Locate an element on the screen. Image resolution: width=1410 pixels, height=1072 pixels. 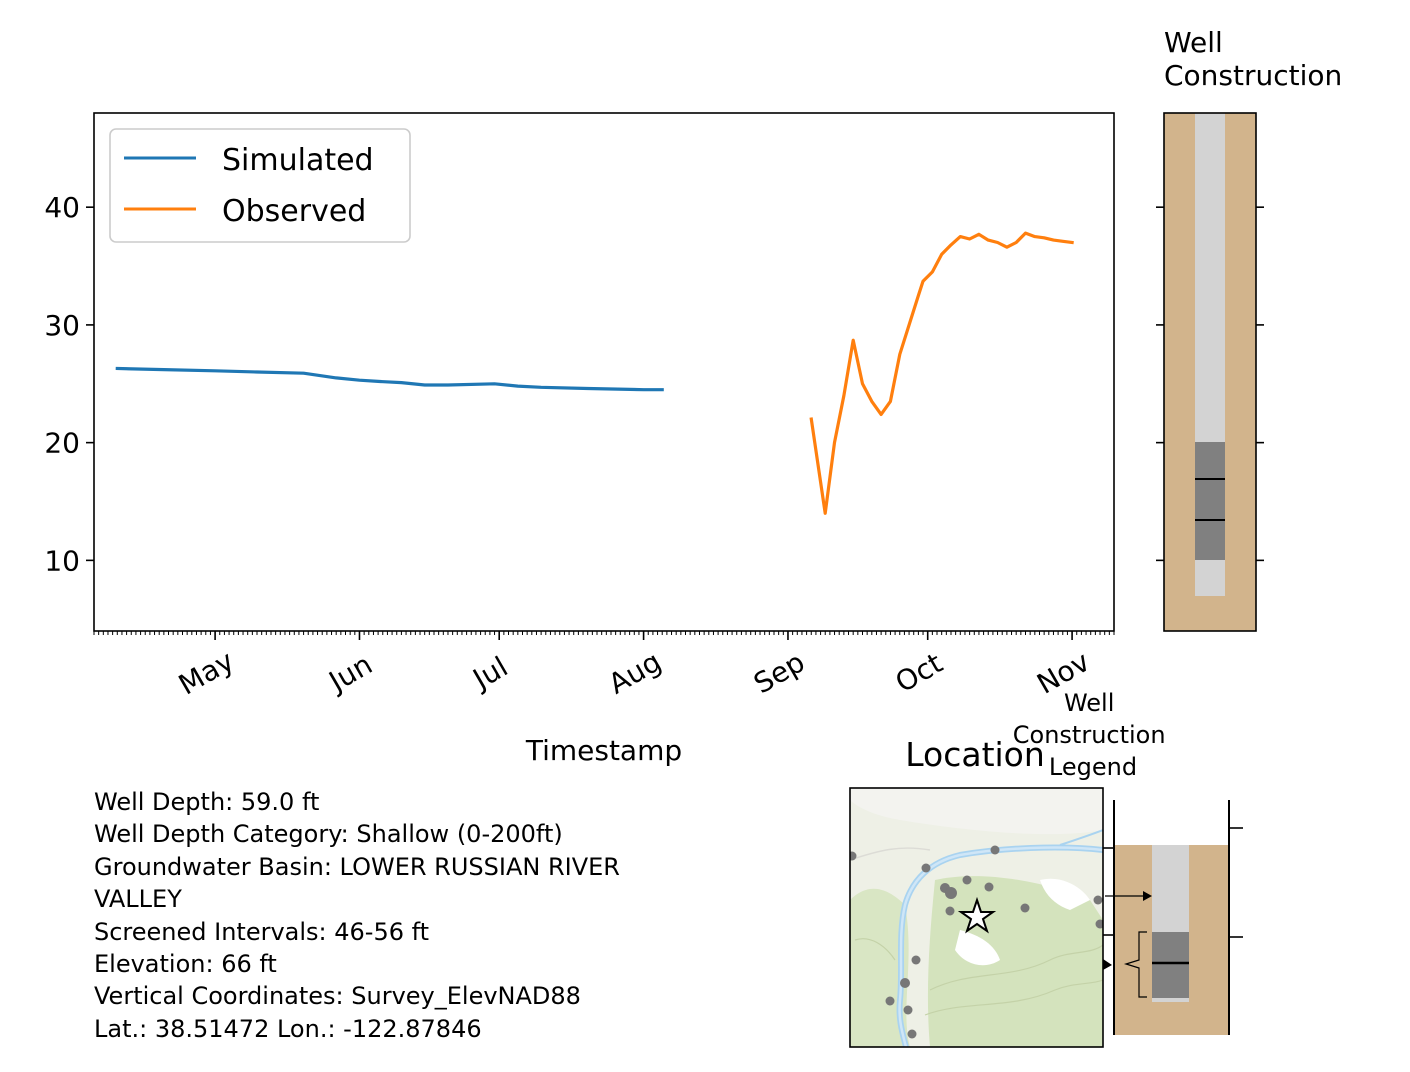
legend: Simulated Observed is located at coordinates (260, 185).